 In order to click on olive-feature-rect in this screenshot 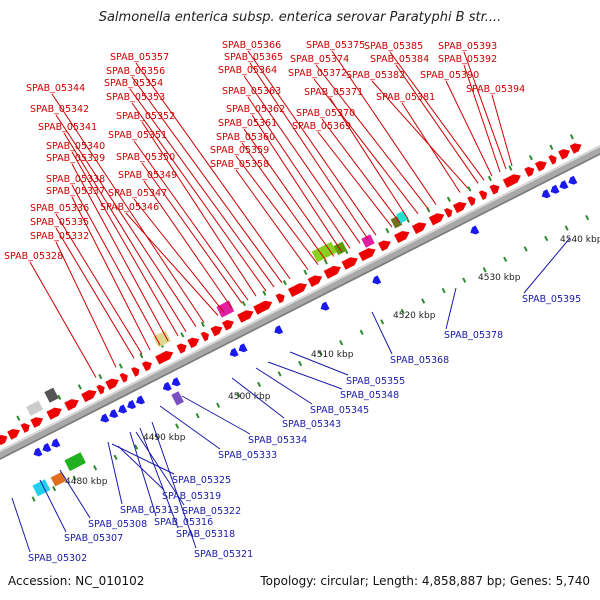, I will do `click(396, 222)`.